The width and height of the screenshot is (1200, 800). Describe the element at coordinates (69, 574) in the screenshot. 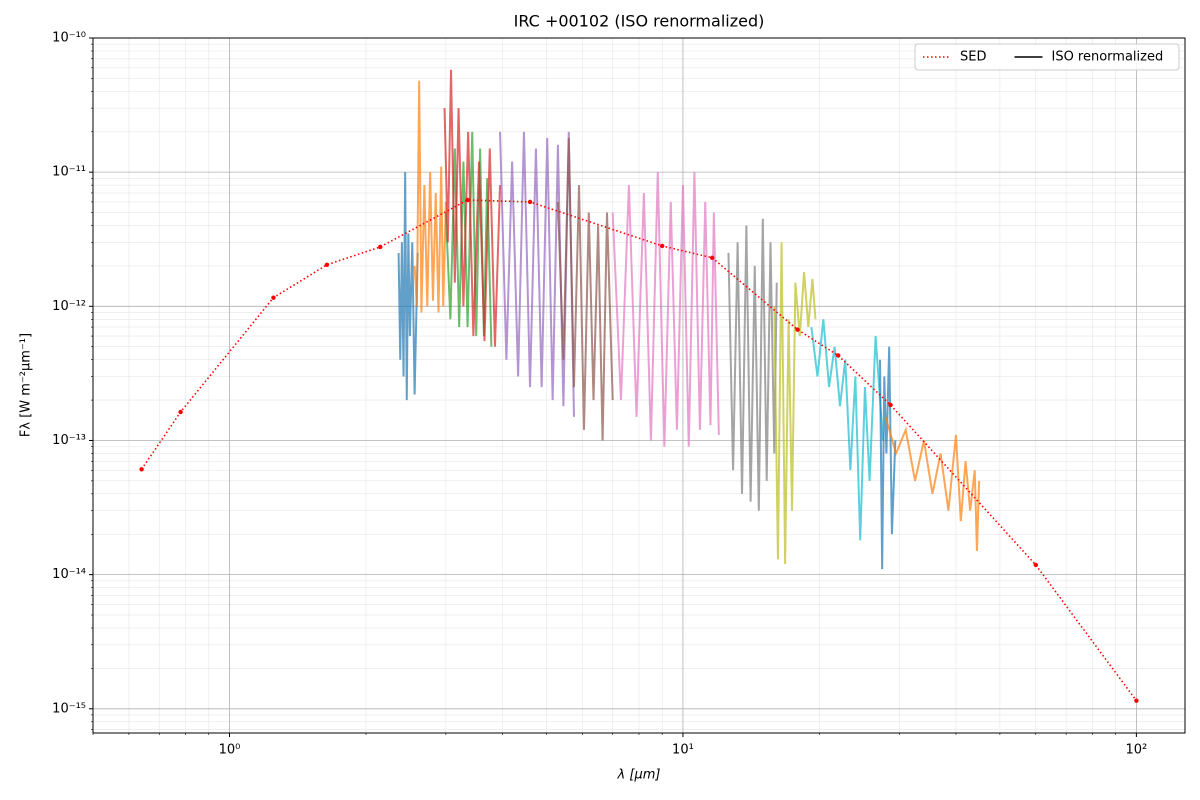

I see `y-tick-label: 10⁻¹⁴` at that location.